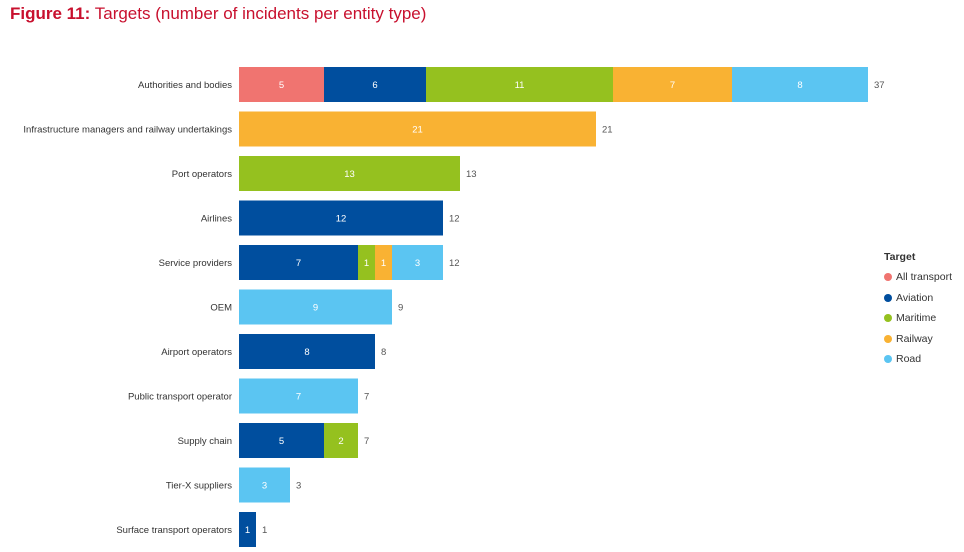  I want to click on category-label: Authorities and bodies, so click(185, 85).